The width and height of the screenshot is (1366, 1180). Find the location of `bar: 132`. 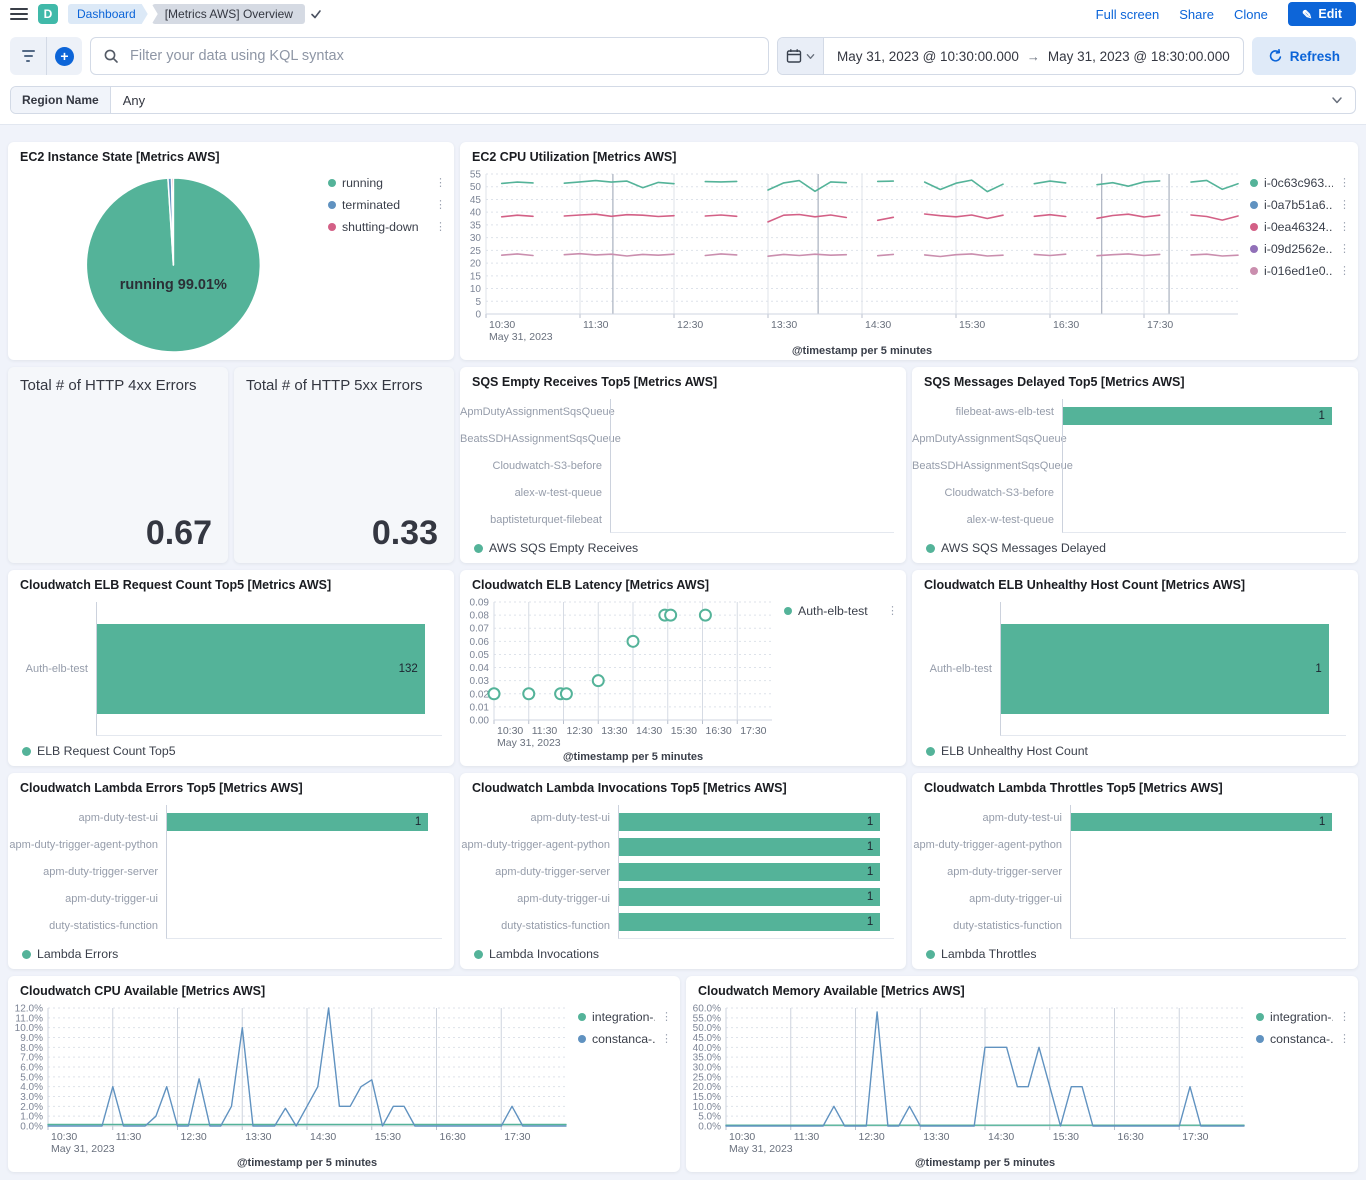

bar: 132 is located at coordinates (261, 668).